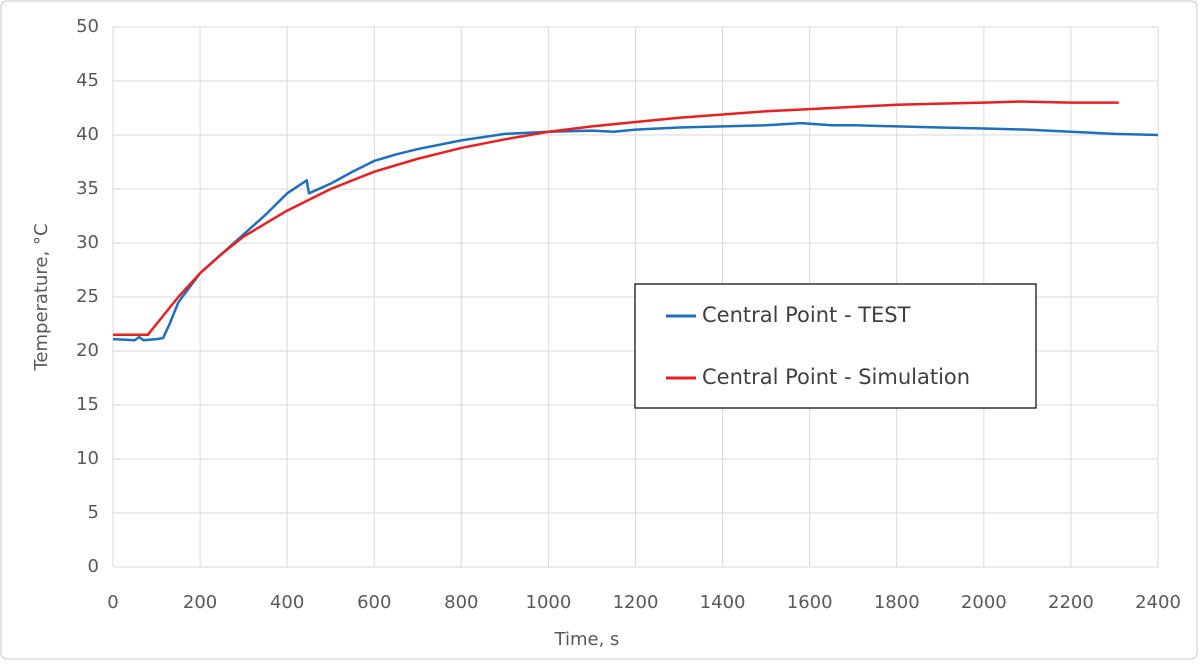 The image size is (1200, 666). I want to click on x-tick-label: 1400, so click(723, 602).